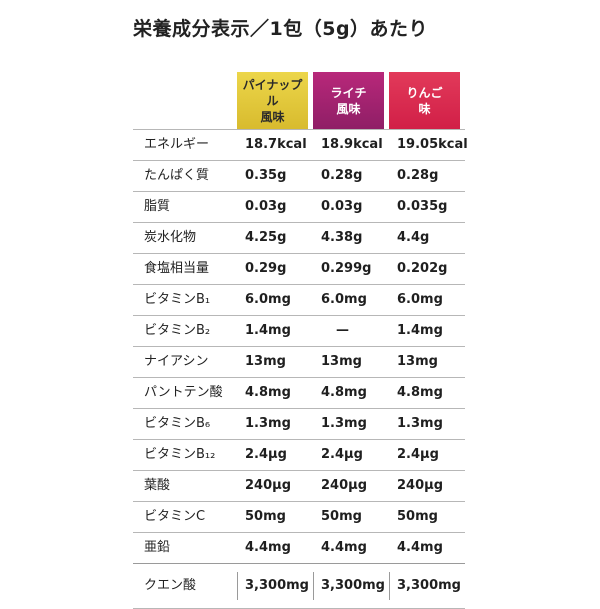 This screenshot has width=600, height=609. What do you see at coordinates (177, 144) in the screenshot?
I see `row-label: エネルギー` at bounding box center [177, 144].